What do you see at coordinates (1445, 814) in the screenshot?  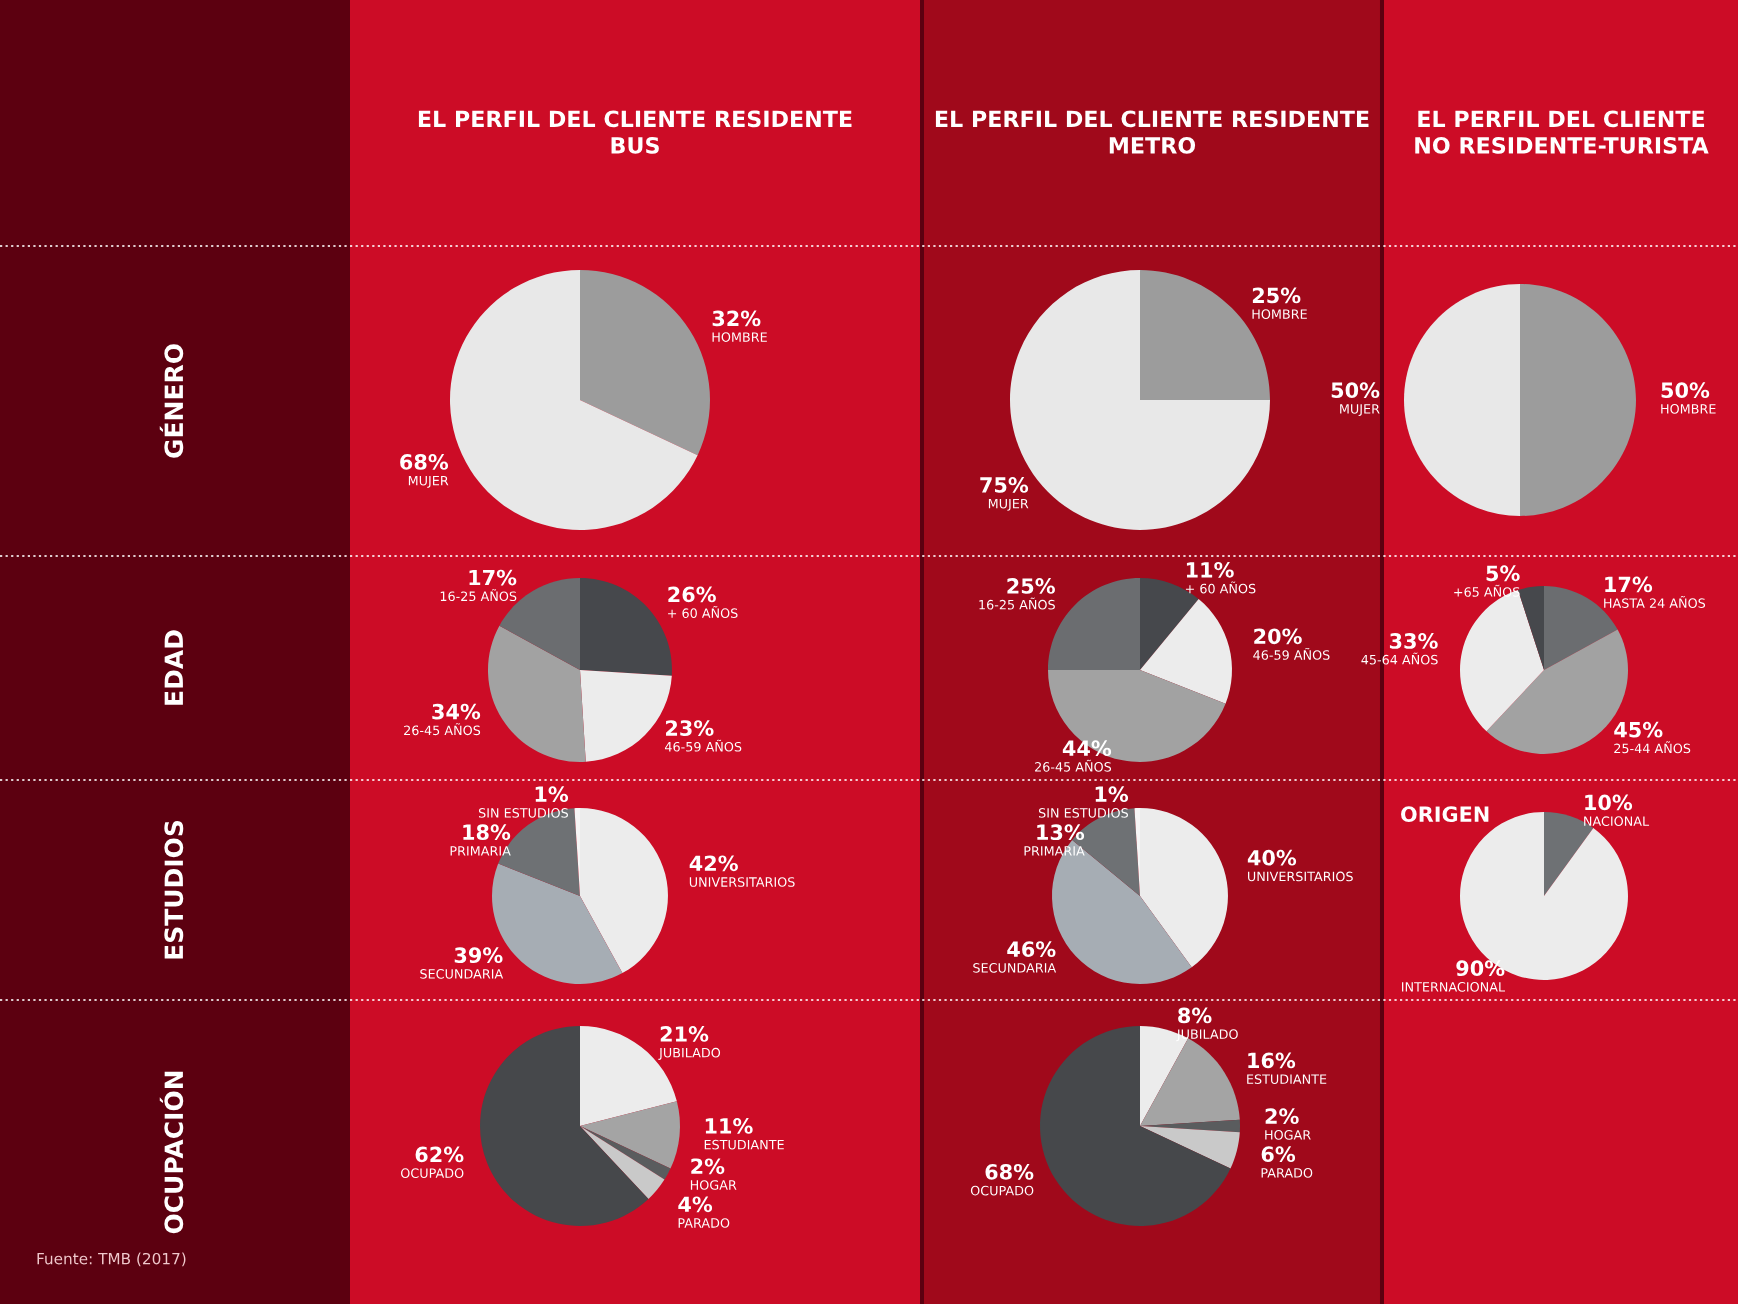 I see `chart-title: ORIGEN` at bounding box center [1445, 814].